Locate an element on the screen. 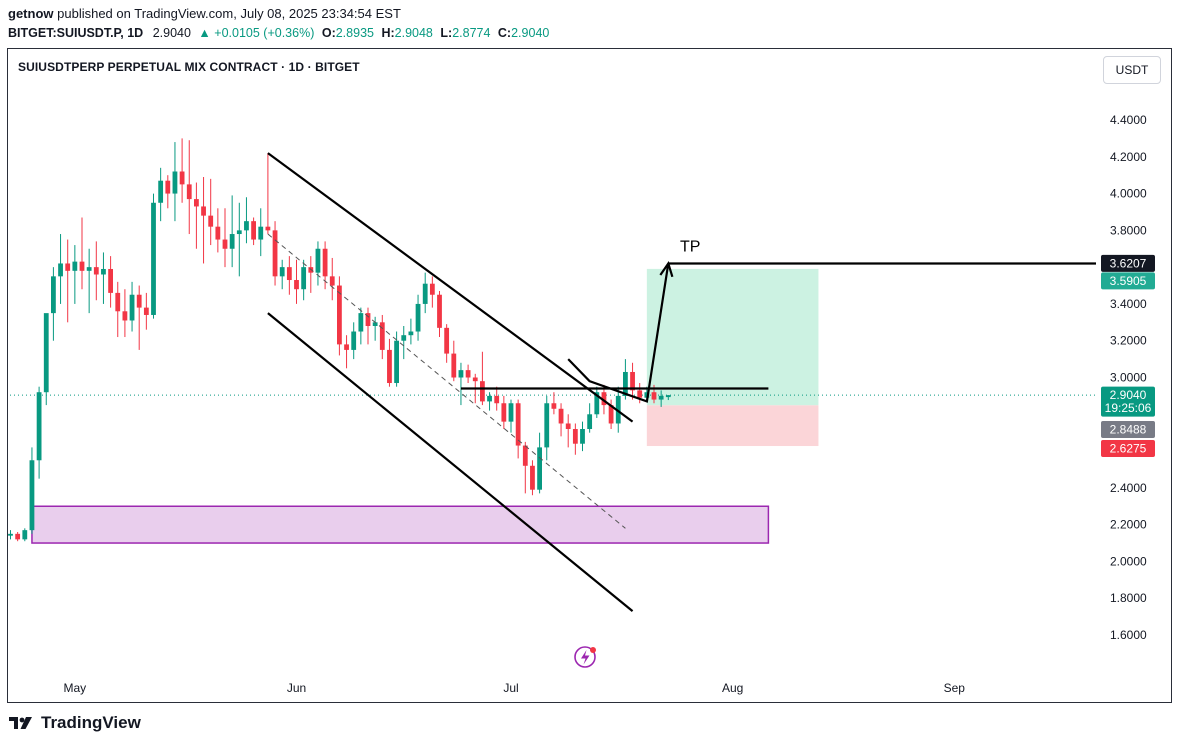 Image resolution: width=1180 pixels, height=744 pixels. channel-midline-dashed is located at coordinates (446, 381).